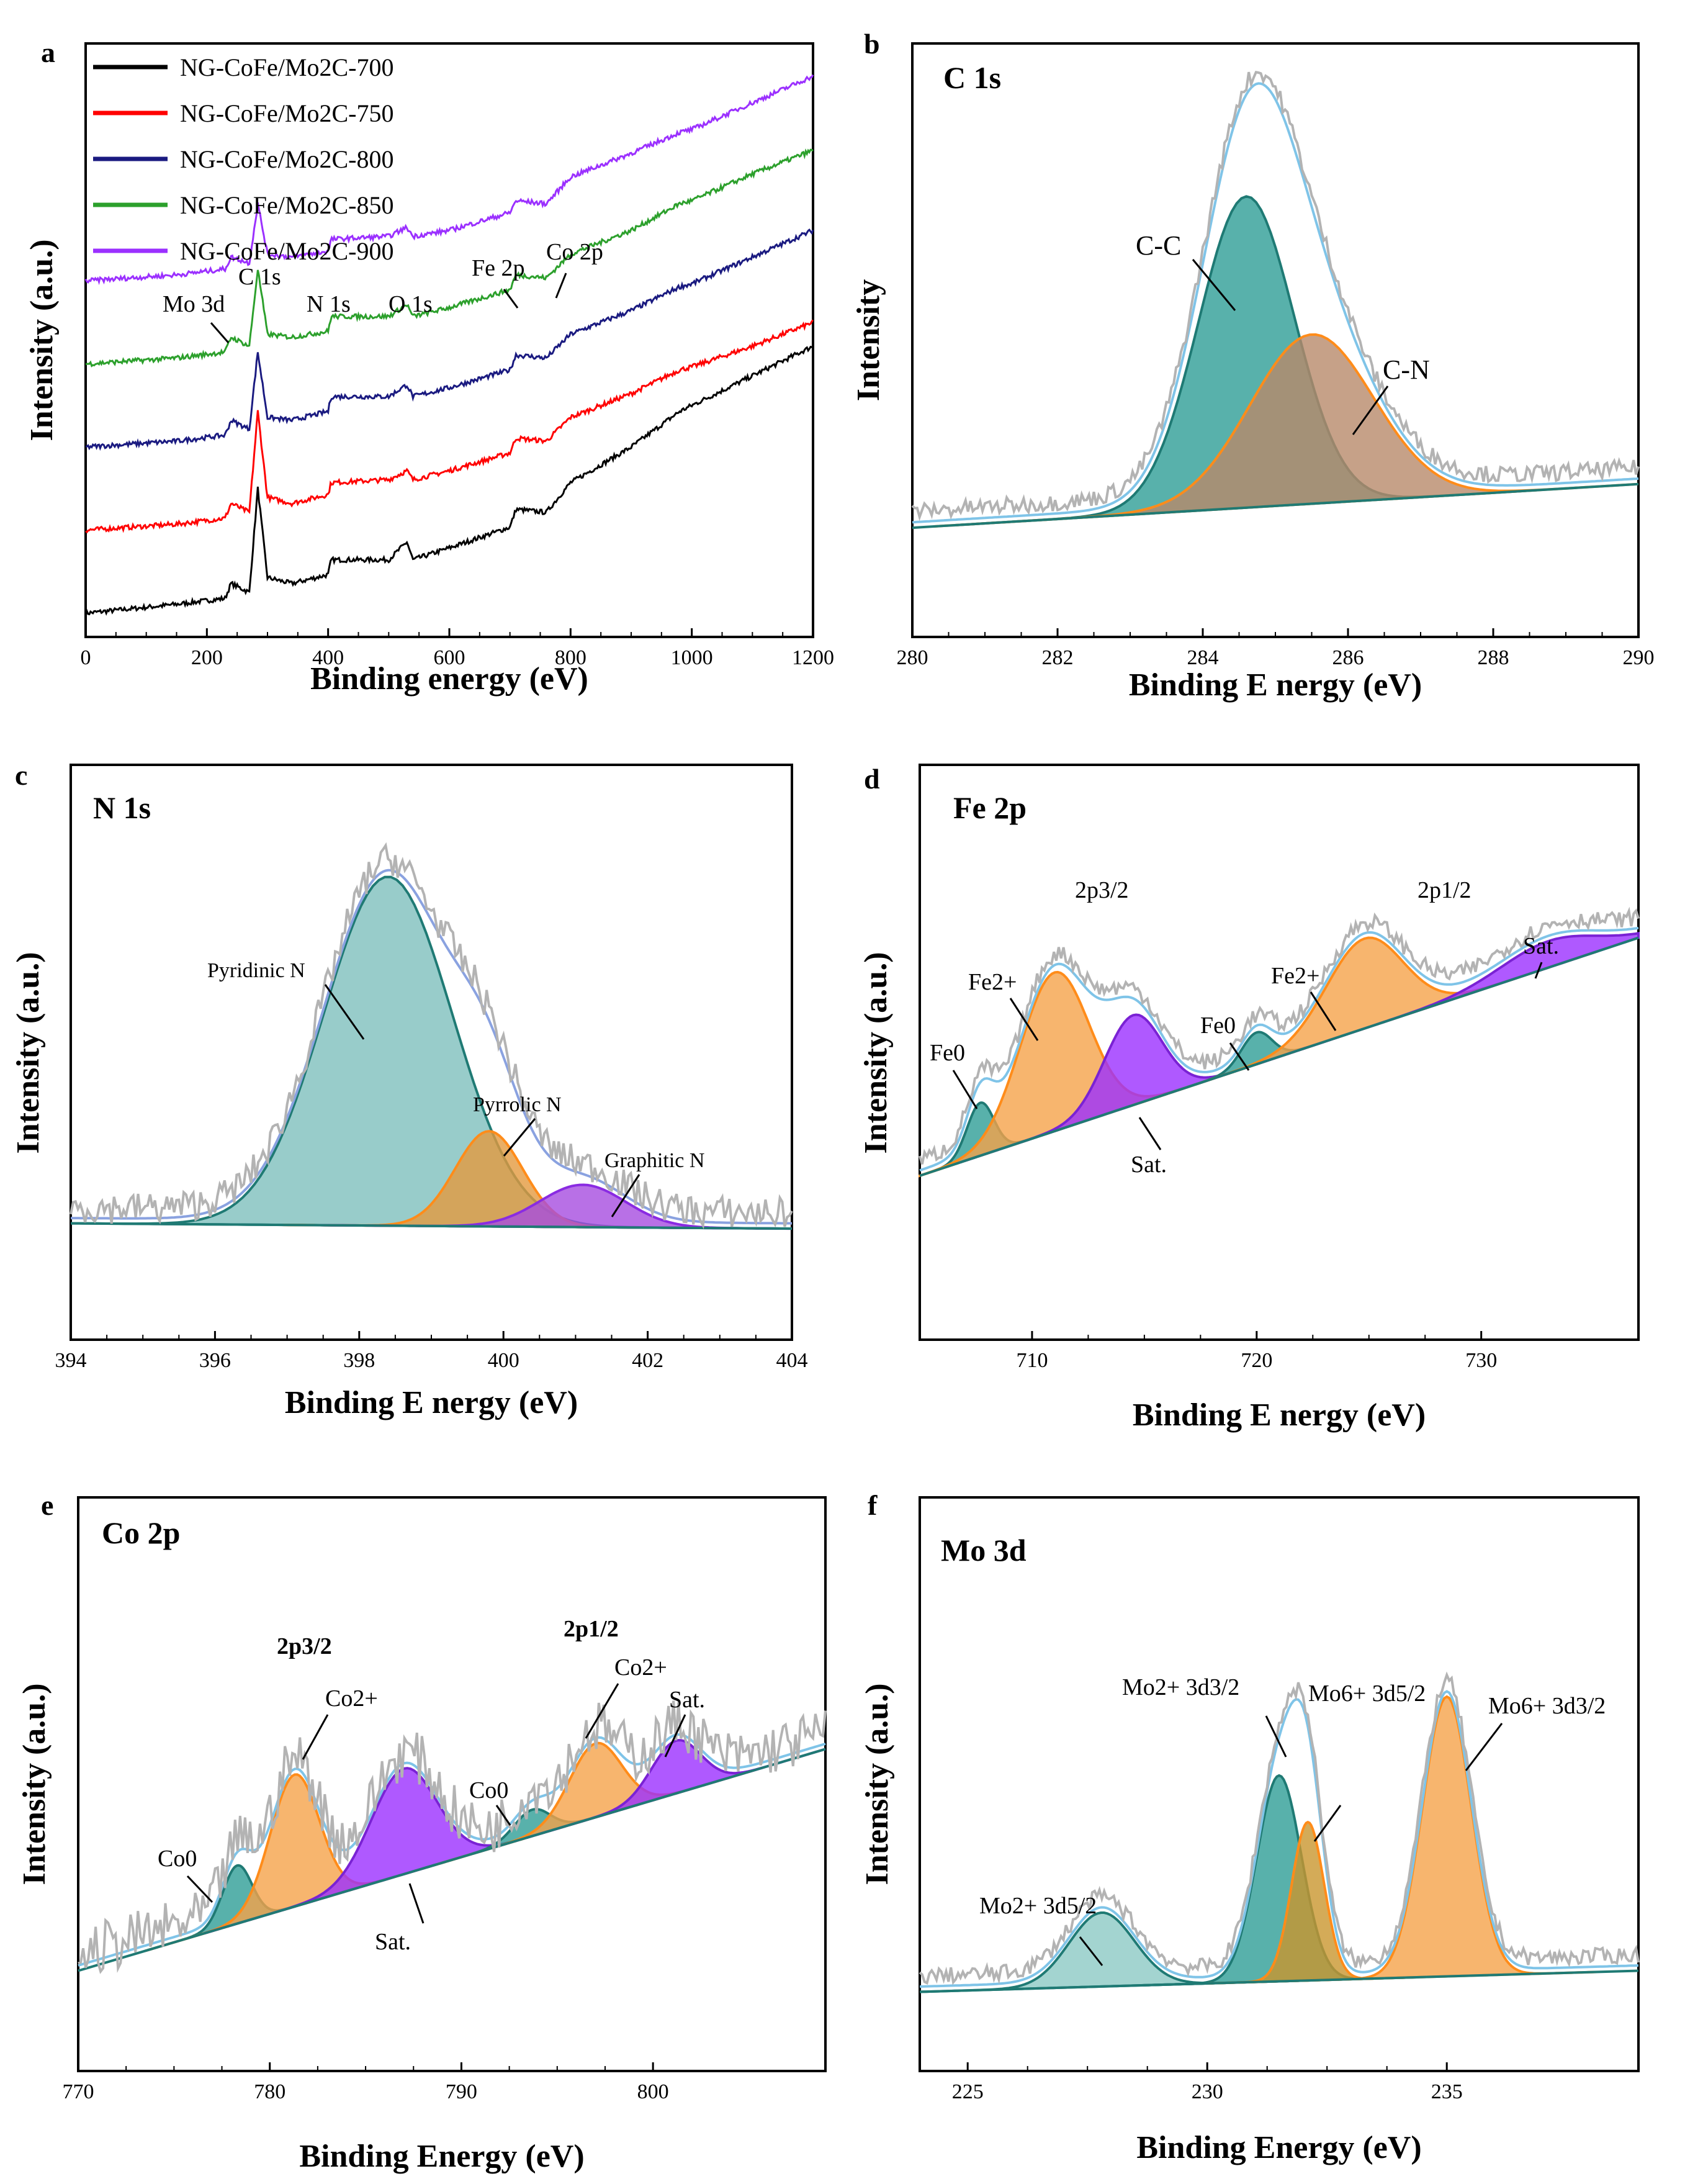 The image size is (1685, 2184). What do you see at coordinates (48, 52) in the screenshot?
I see `panel-a-letter: a` at bounding box center [48, 52].